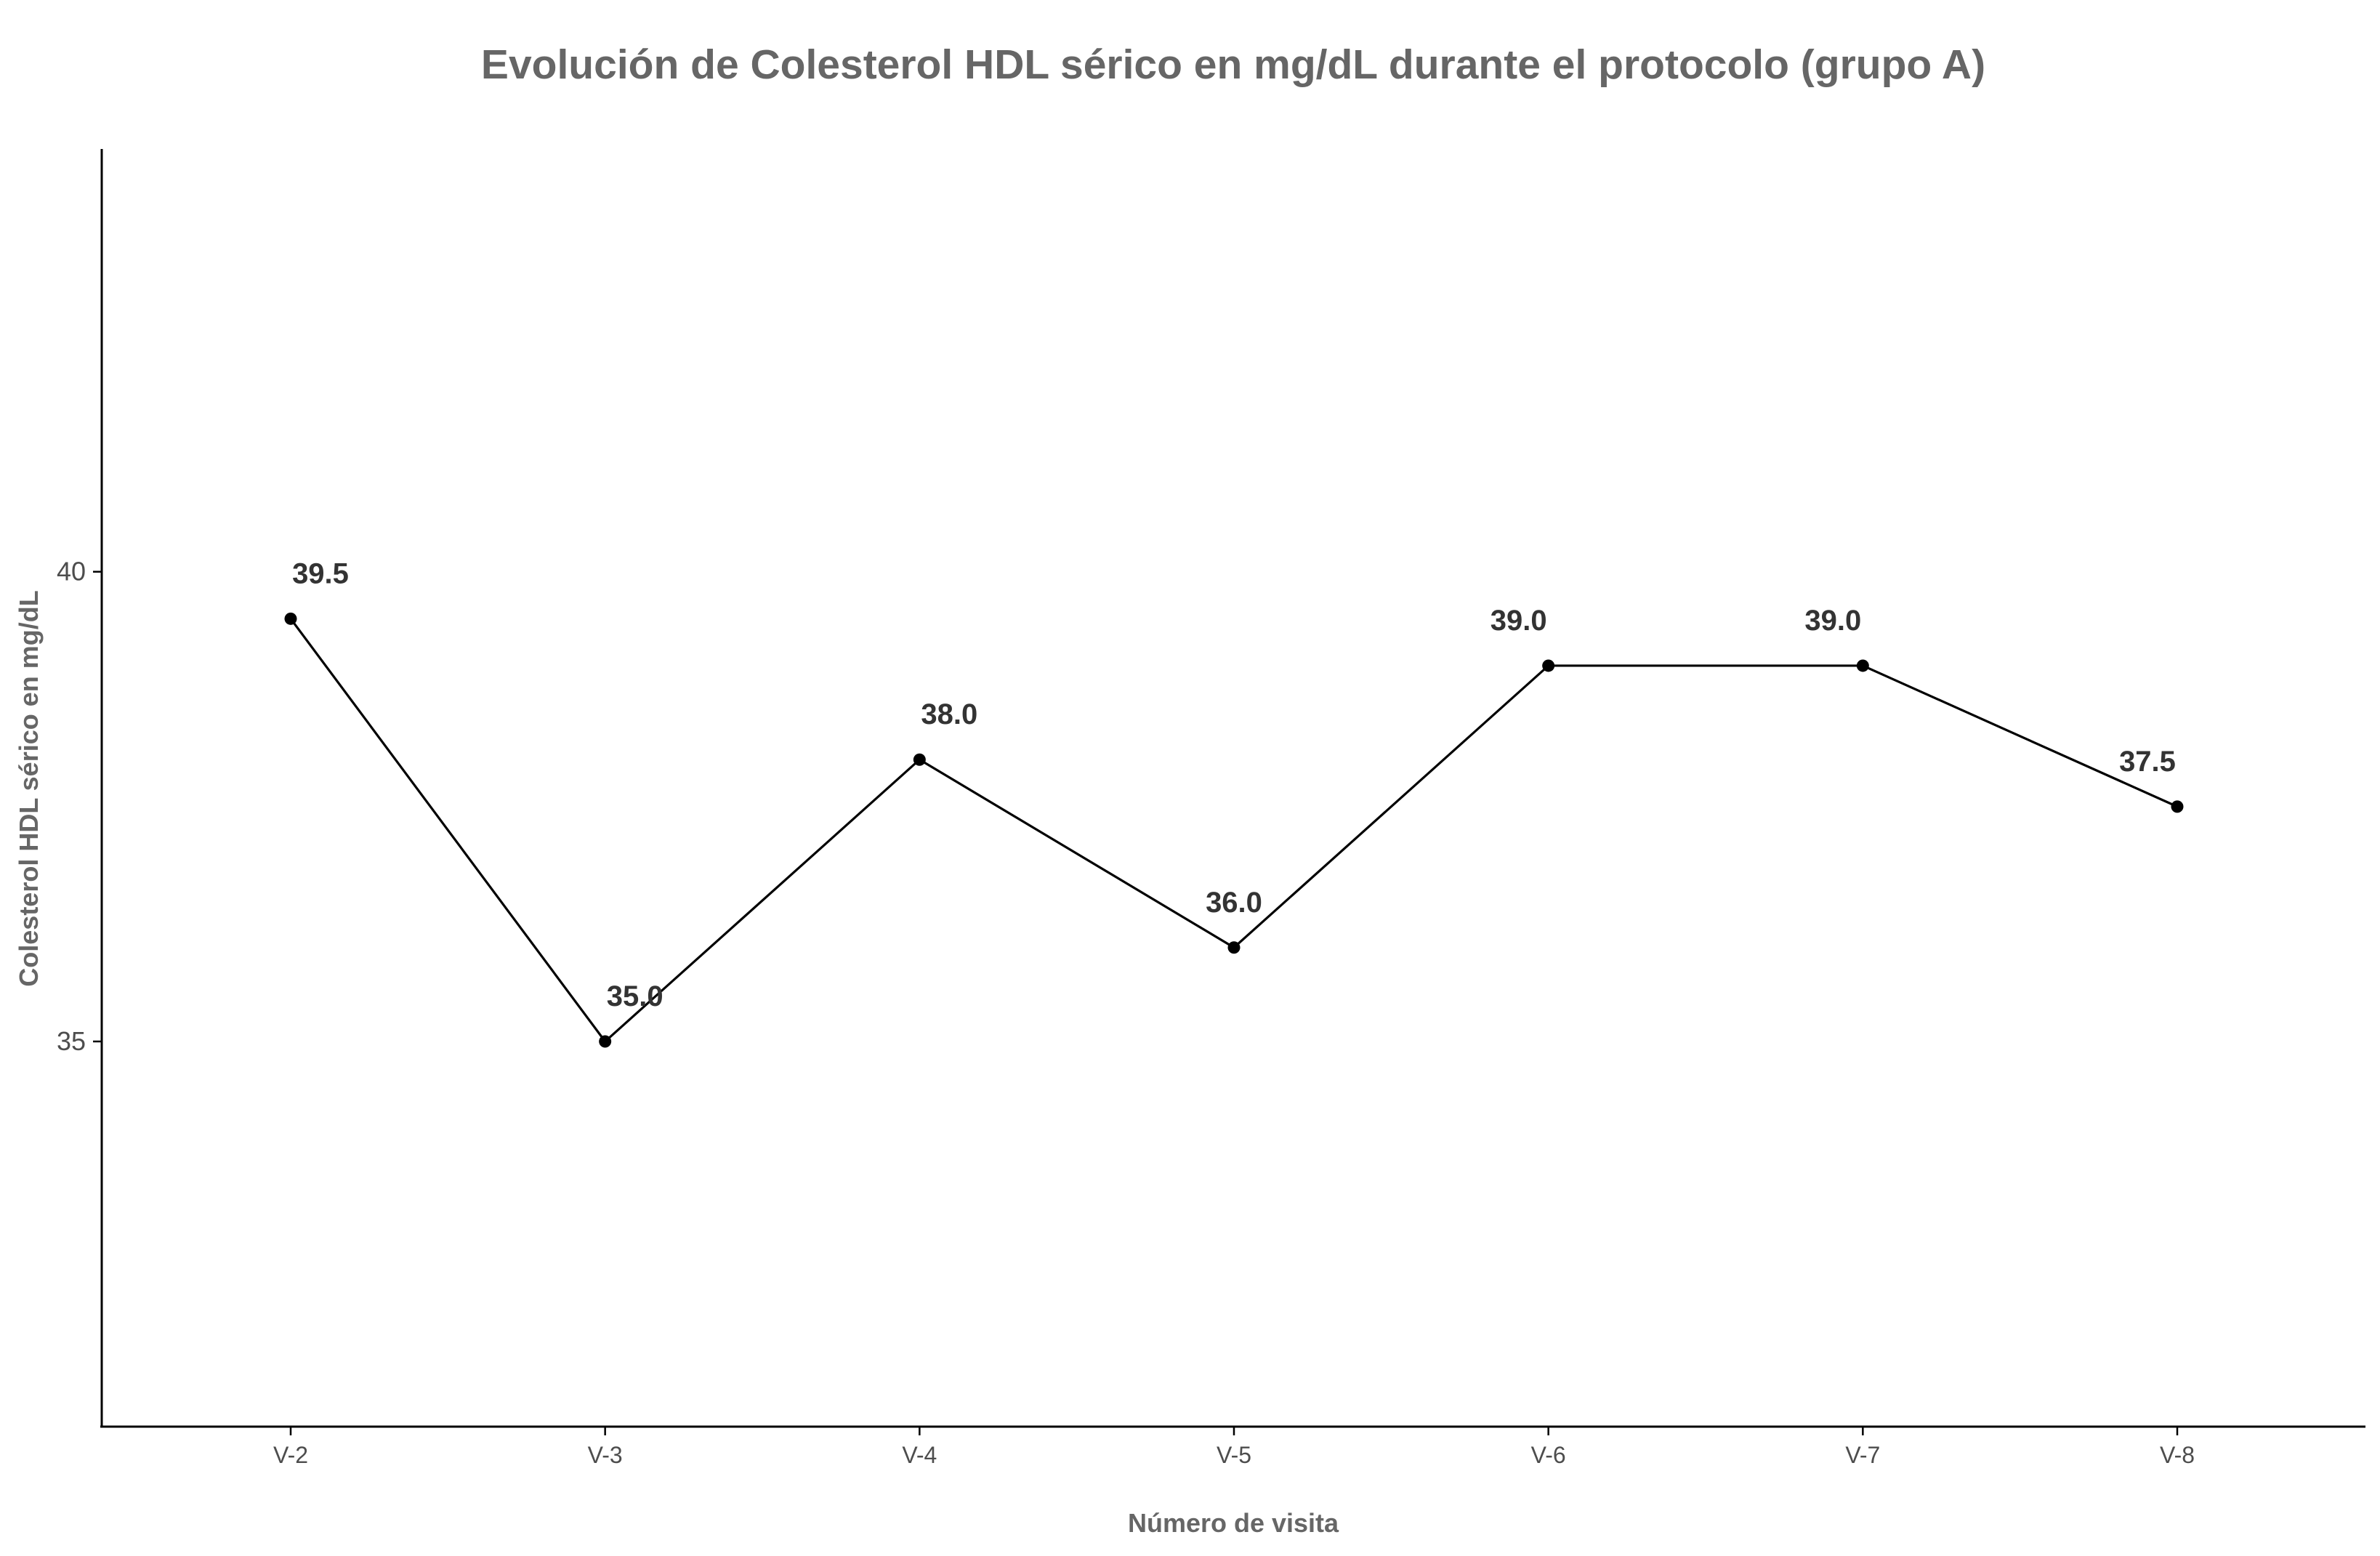 The image size is (2380, 1556). I want to click on data-label: 36.0, so click(1234, 903).